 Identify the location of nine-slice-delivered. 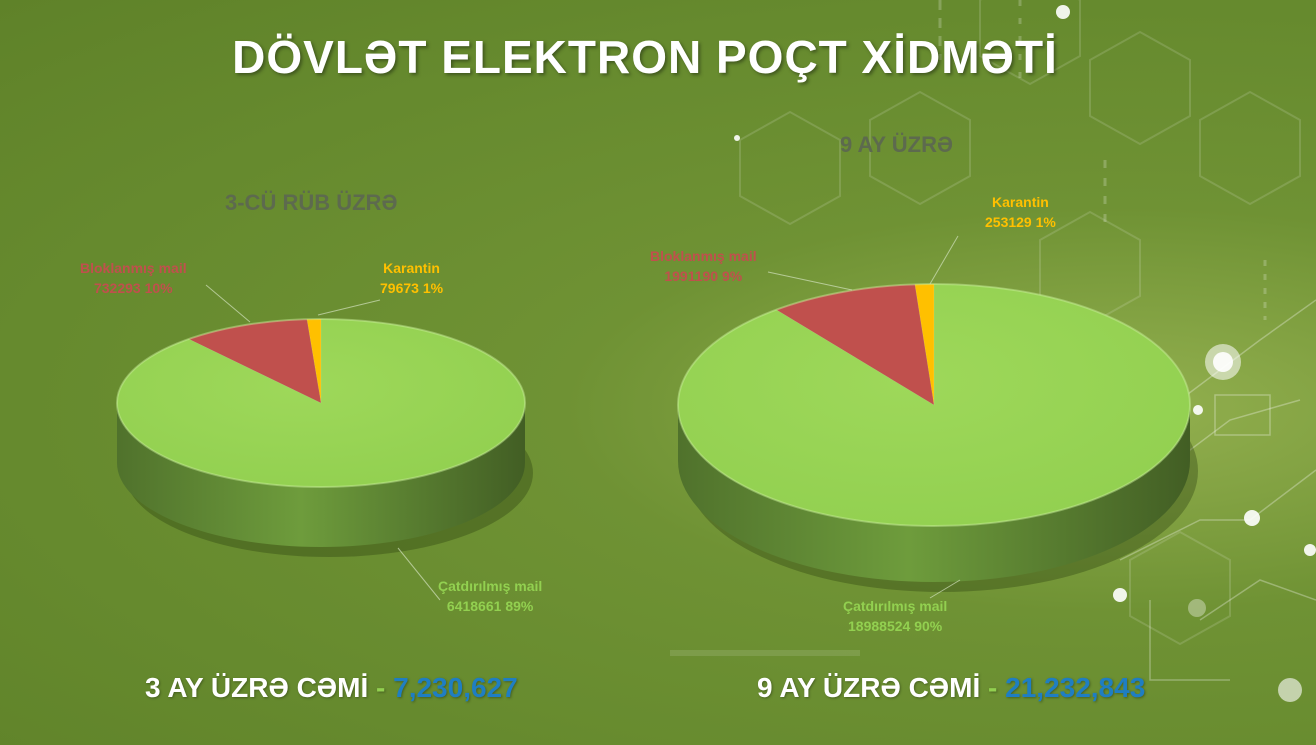
(934, 405).